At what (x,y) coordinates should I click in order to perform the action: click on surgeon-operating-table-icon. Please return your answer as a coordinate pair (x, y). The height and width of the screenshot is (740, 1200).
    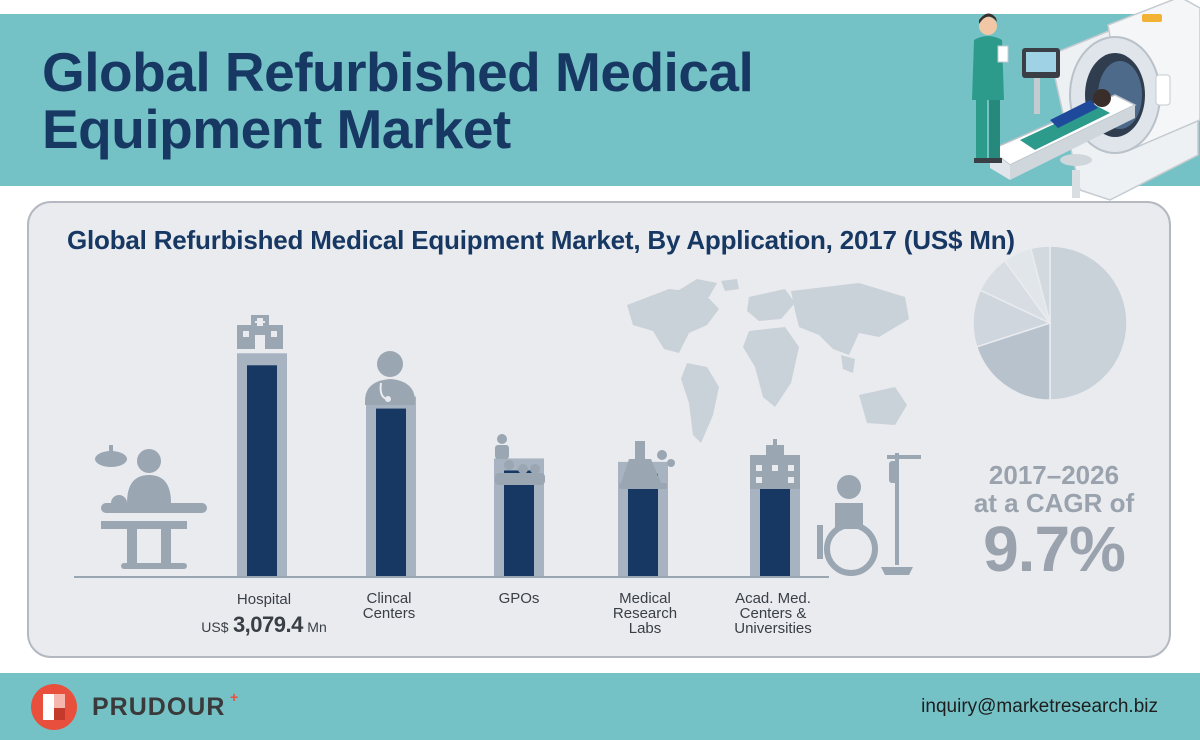
    Looking at the image, I should click on (151, 507).